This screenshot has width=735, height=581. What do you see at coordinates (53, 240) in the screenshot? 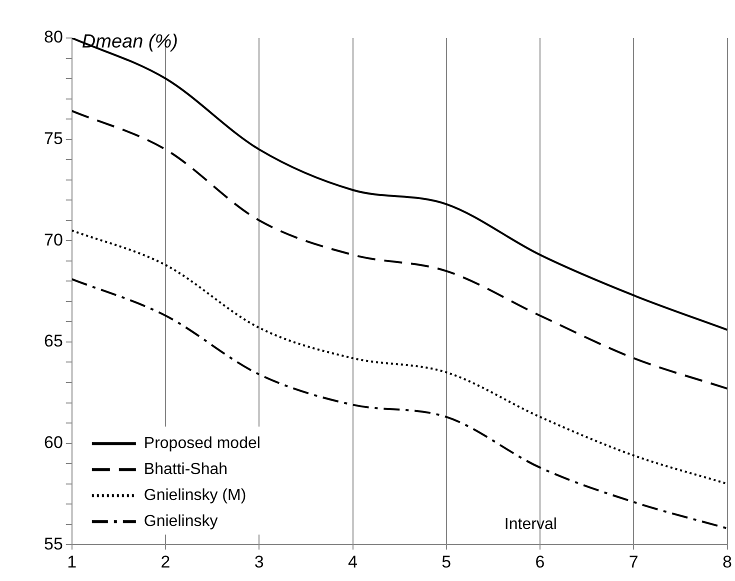
I see `y-tick-label: 70` at bounding box center [53, 240].